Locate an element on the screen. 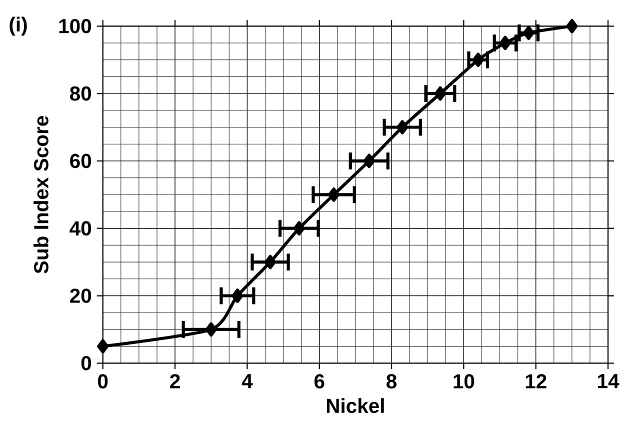 This screenshot has width=636, height=422. y-tick-label: 40 is located at coordinates (81, 228).